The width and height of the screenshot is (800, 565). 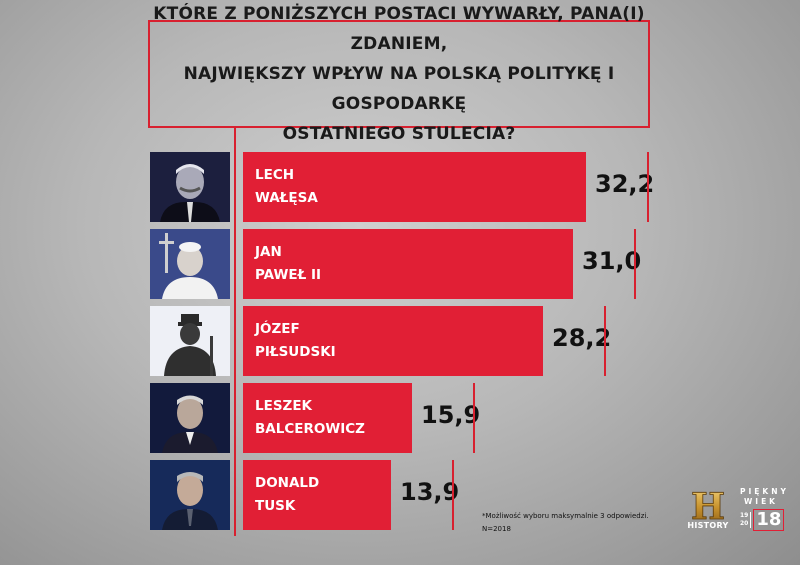 I want to click on statue-pilsudski-photo-icon, so click(x=190, y=341).